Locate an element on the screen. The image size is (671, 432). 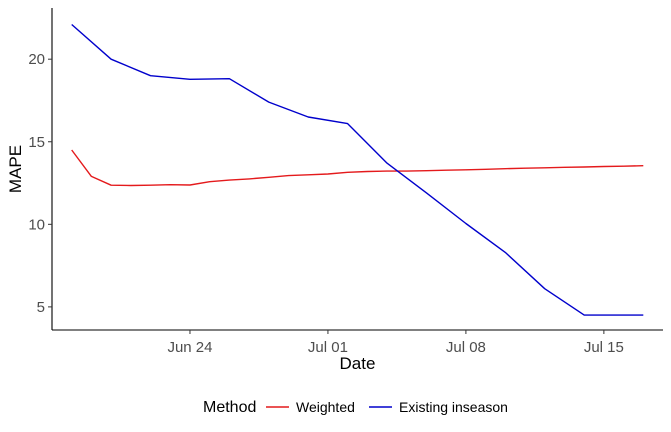
x-axis-ticks: Jun 24 Jul 01 Jul 08 Jul 15 is located at coordinates (395, 343).